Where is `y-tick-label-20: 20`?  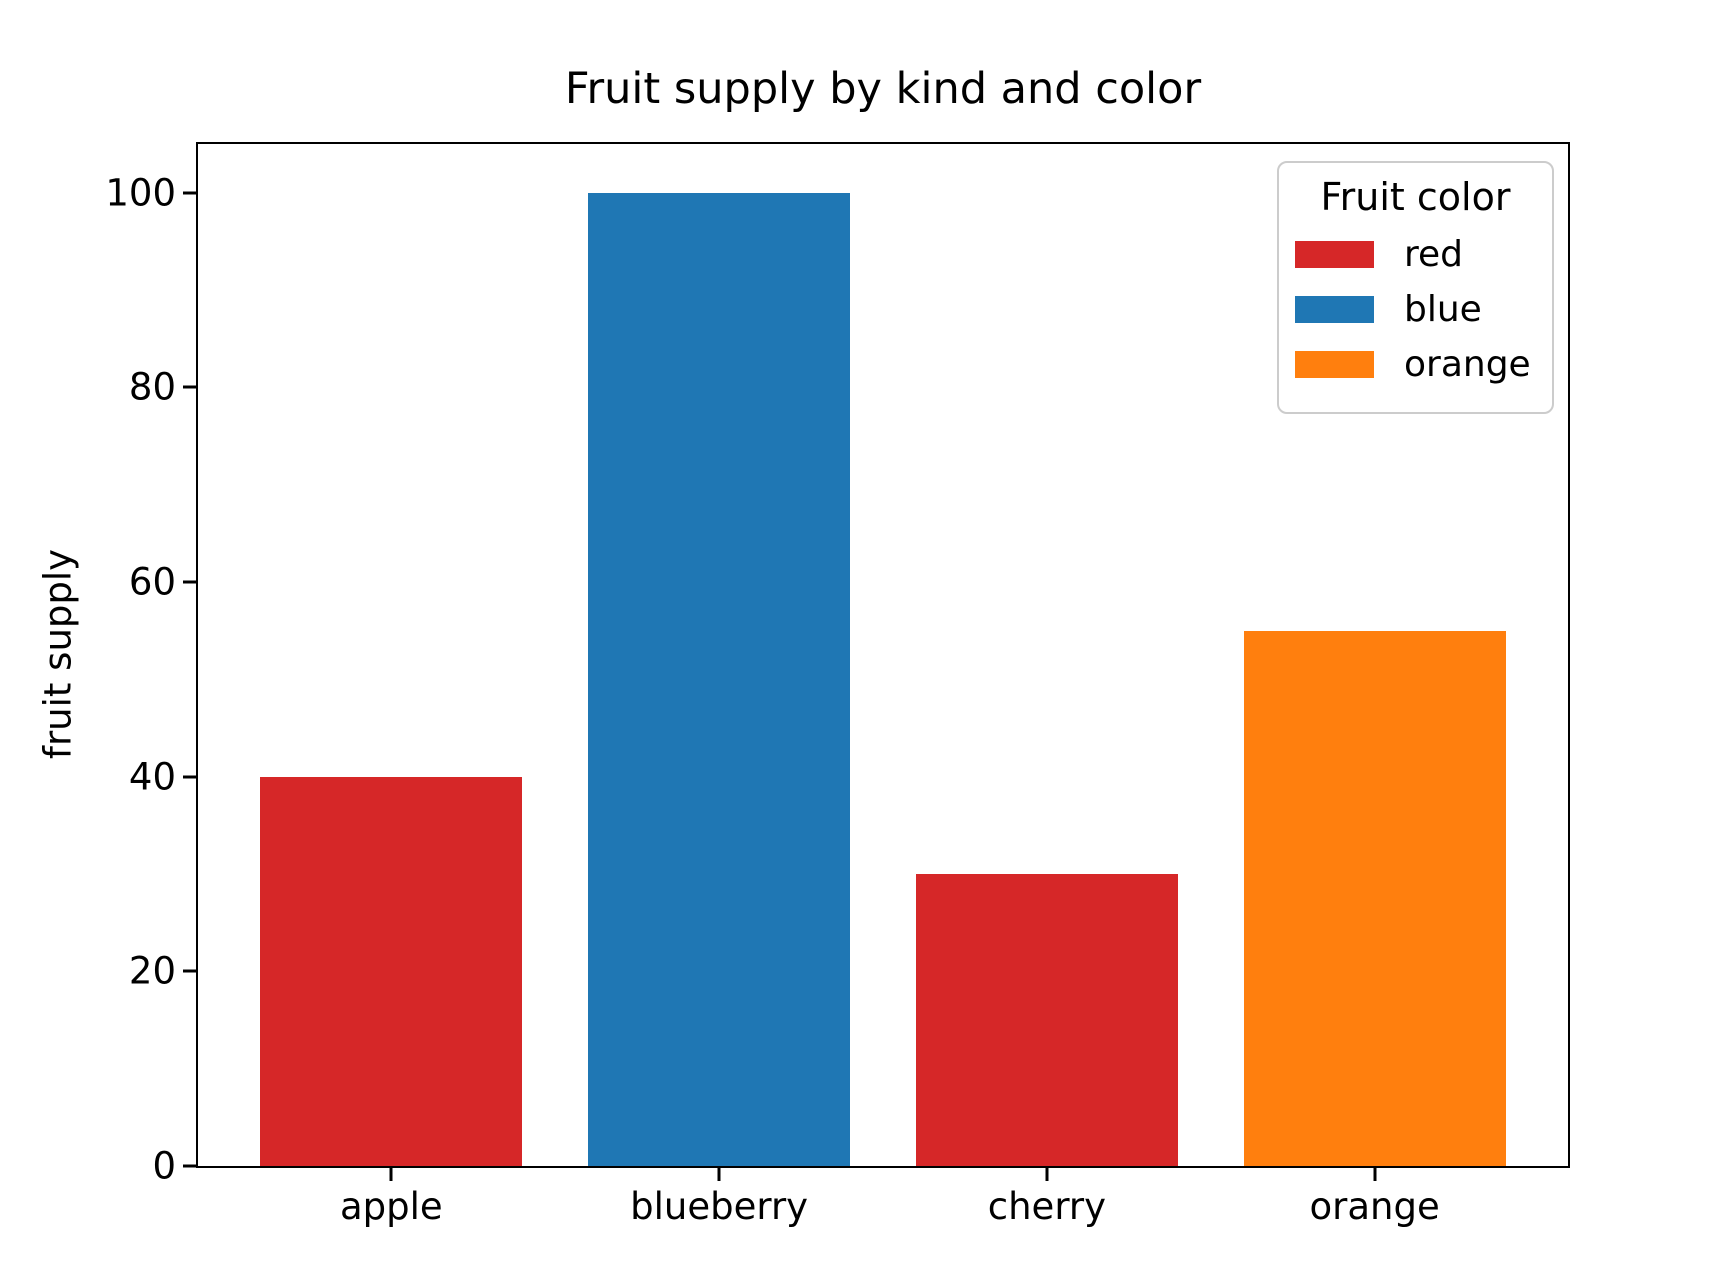 y-tick-label-20: 20 is located at coordinates (152, 971).